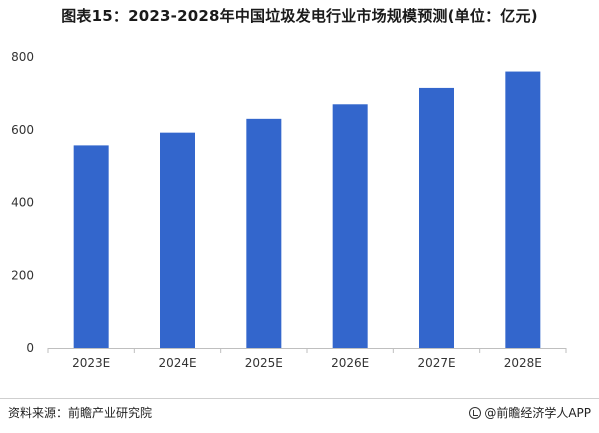  Describe the element at coordinates (91, 246) in the screenshot. I see `bar-2023E` at that location.